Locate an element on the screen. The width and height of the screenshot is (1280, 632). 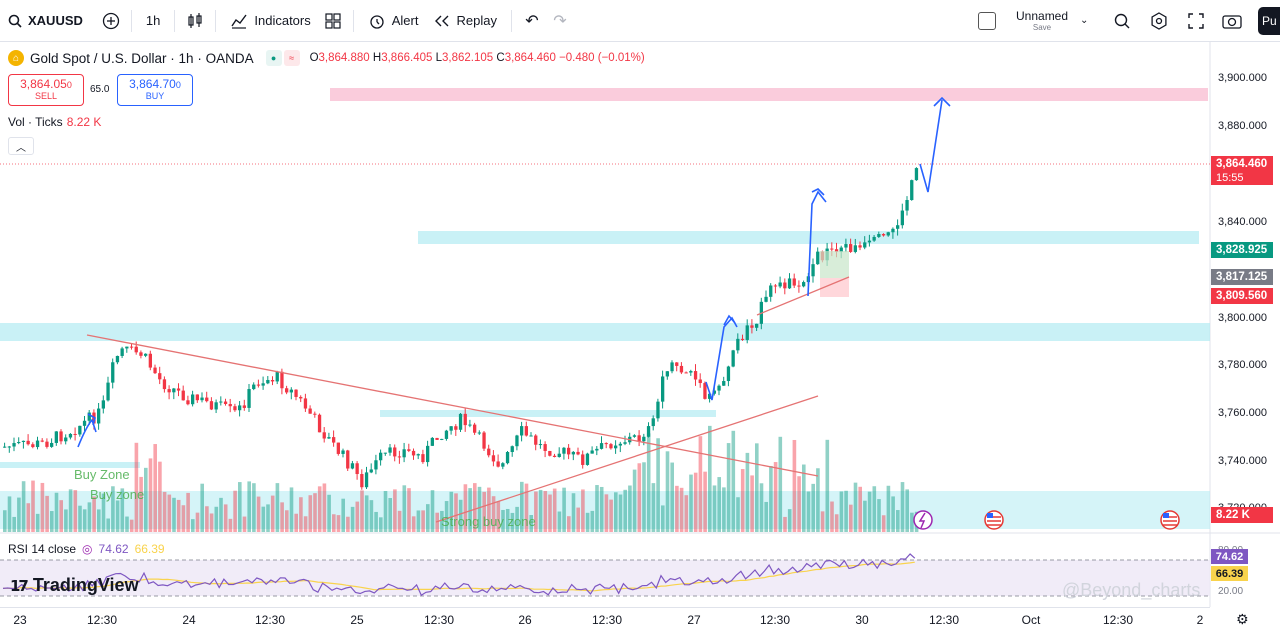
supply-zone-upper is located at coordinates (808, 237).